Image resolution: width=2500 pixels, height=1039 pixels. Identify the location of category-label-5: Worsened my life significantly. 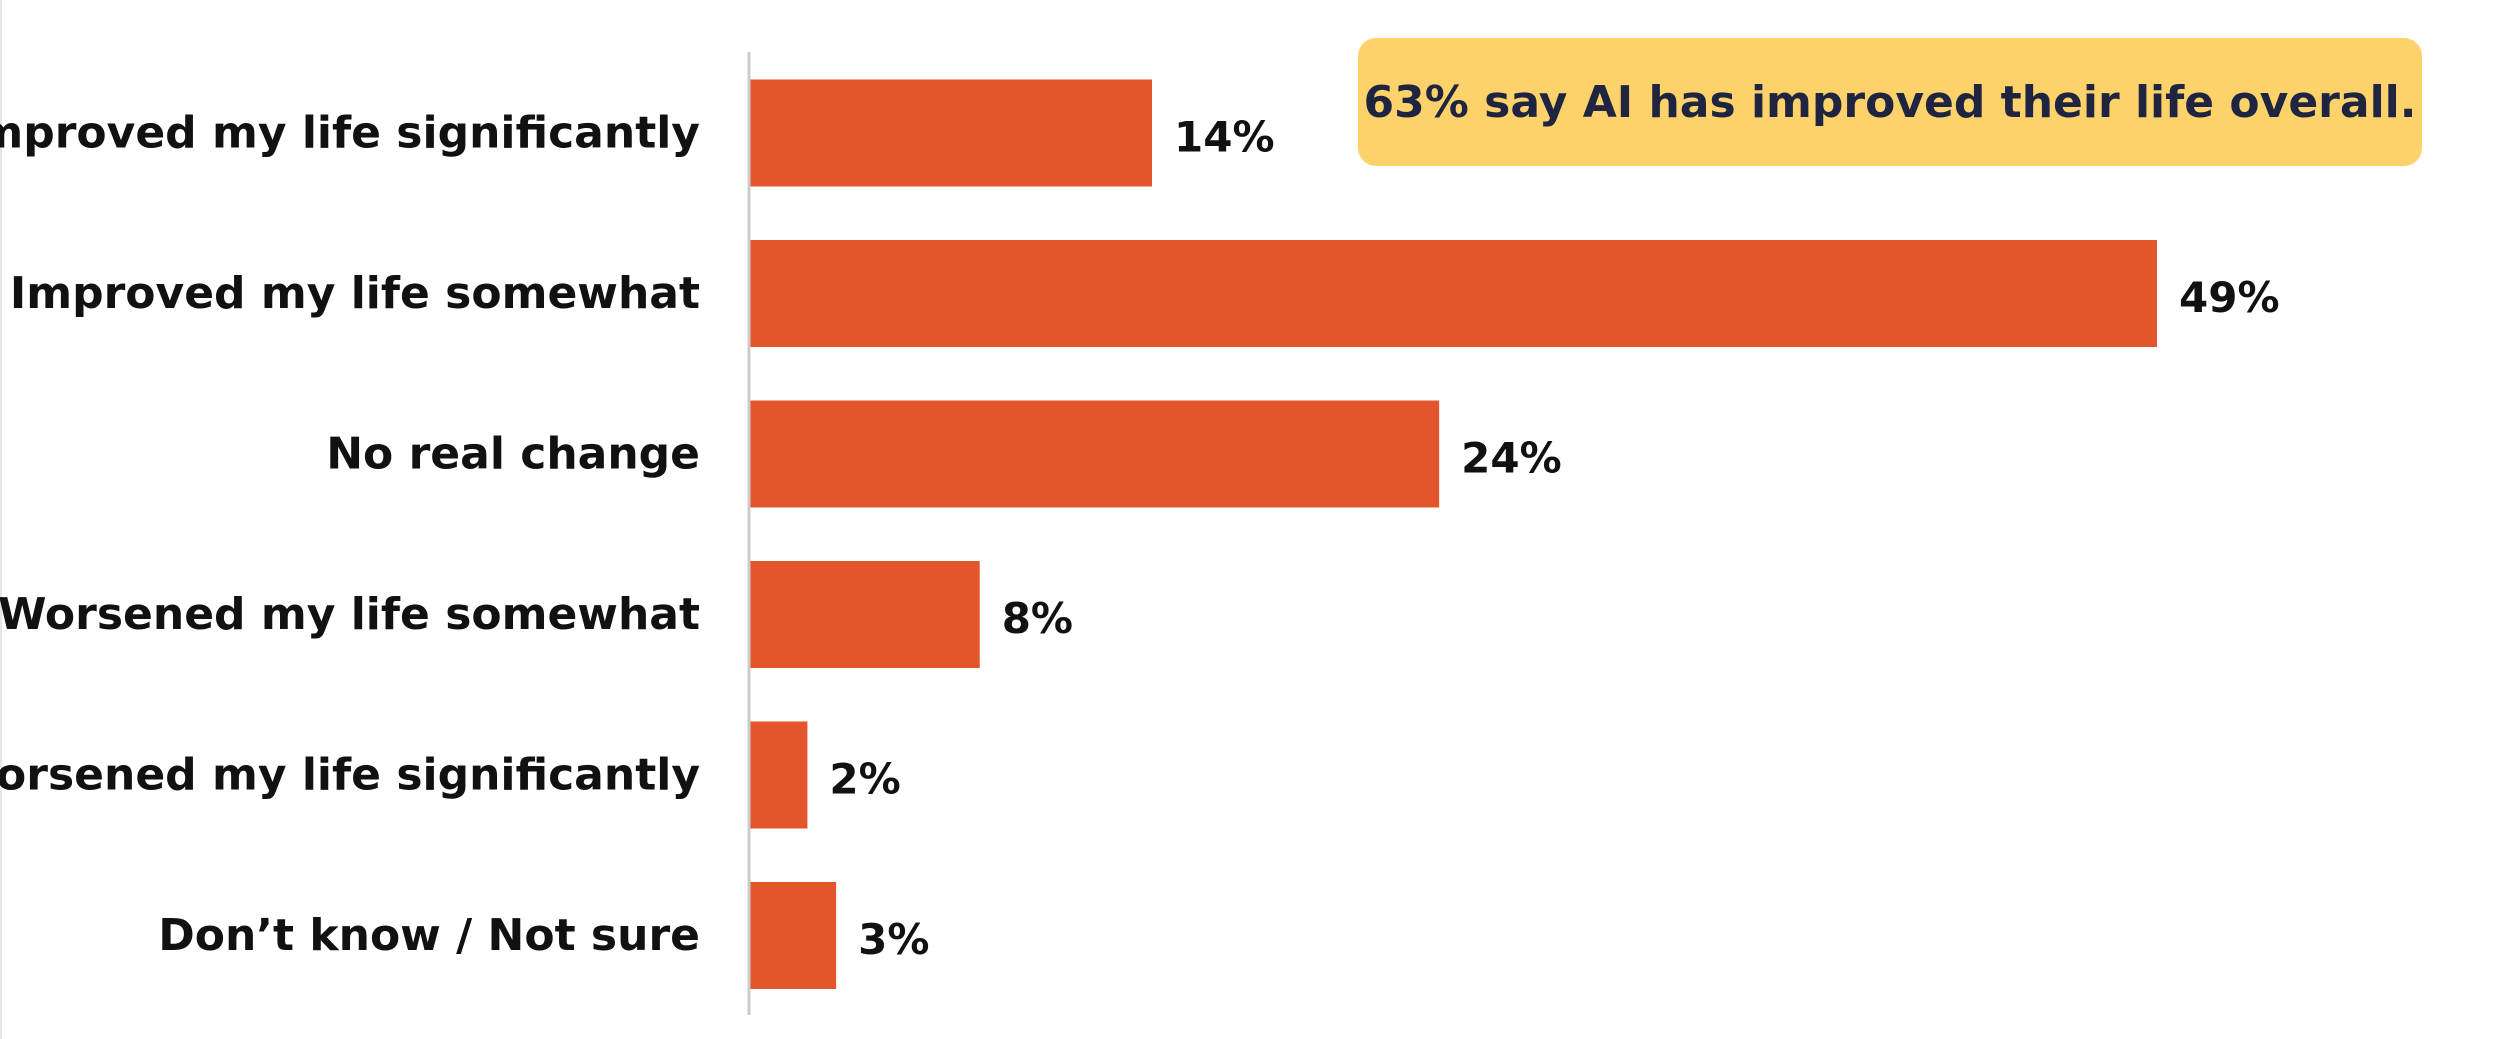
(350, 775).